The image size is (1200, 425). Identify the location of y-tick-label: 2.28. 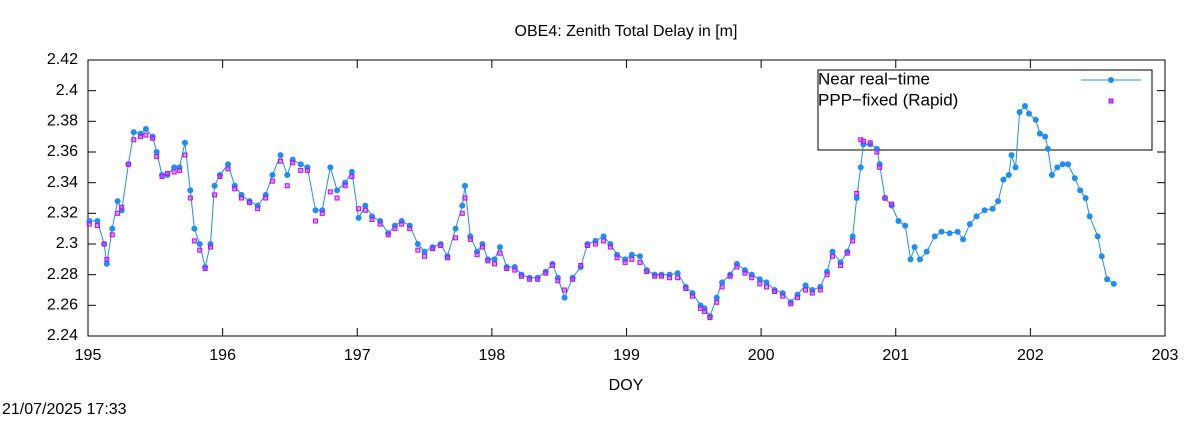
(62, 274).